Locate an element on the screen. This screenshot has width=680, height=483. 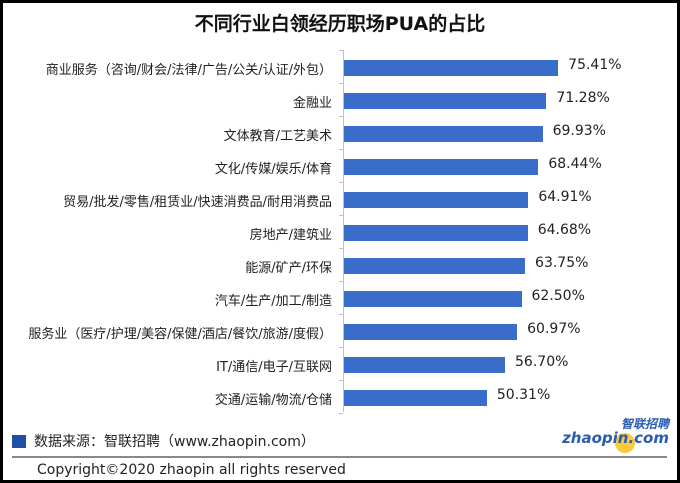
value-label: 68.44% is located at coordinates (575, 164).